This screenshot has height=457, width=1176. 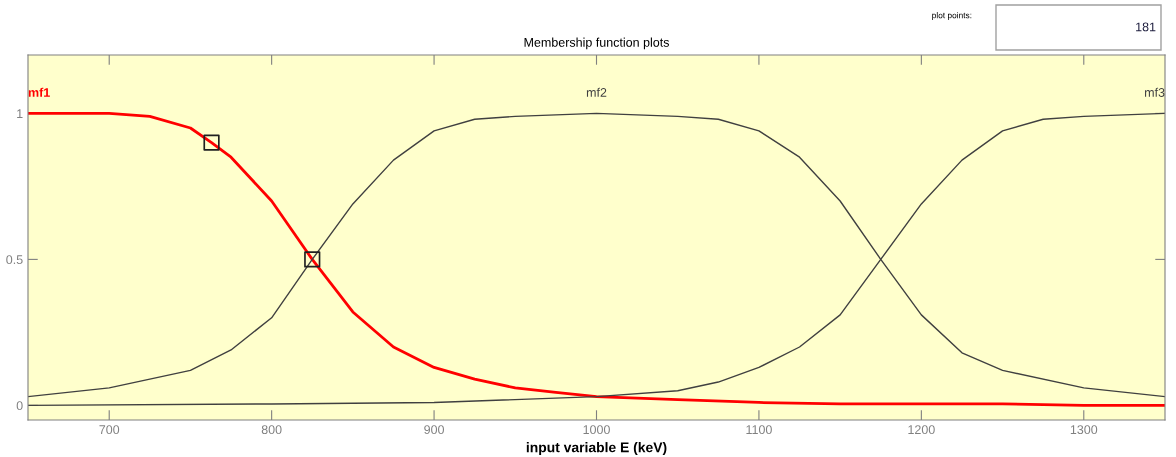 What do you see at coordinates (1146, 27) in the screenshot?
I see `text: 181` at bounding box center [1146, 27].